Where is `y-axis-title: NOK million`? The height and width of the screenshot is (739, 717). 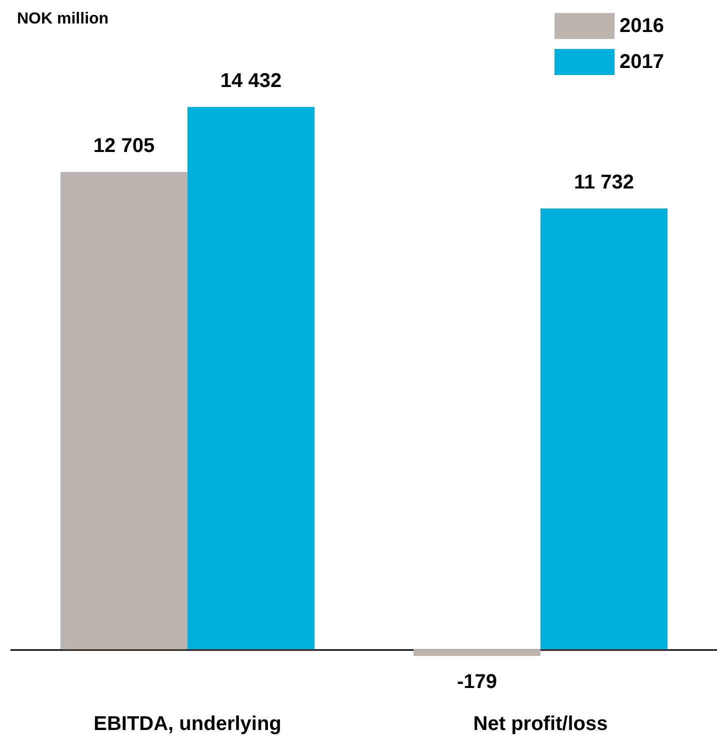 y-axis-title: NOK million is located at coordinates (63, 19).